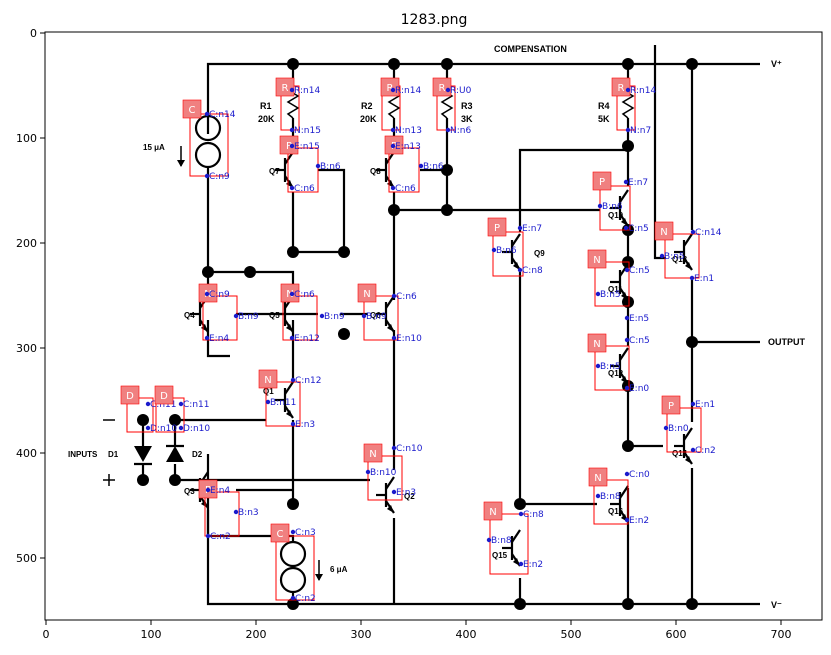  I want to click on transistor-label: Q10, so click(616, 215).